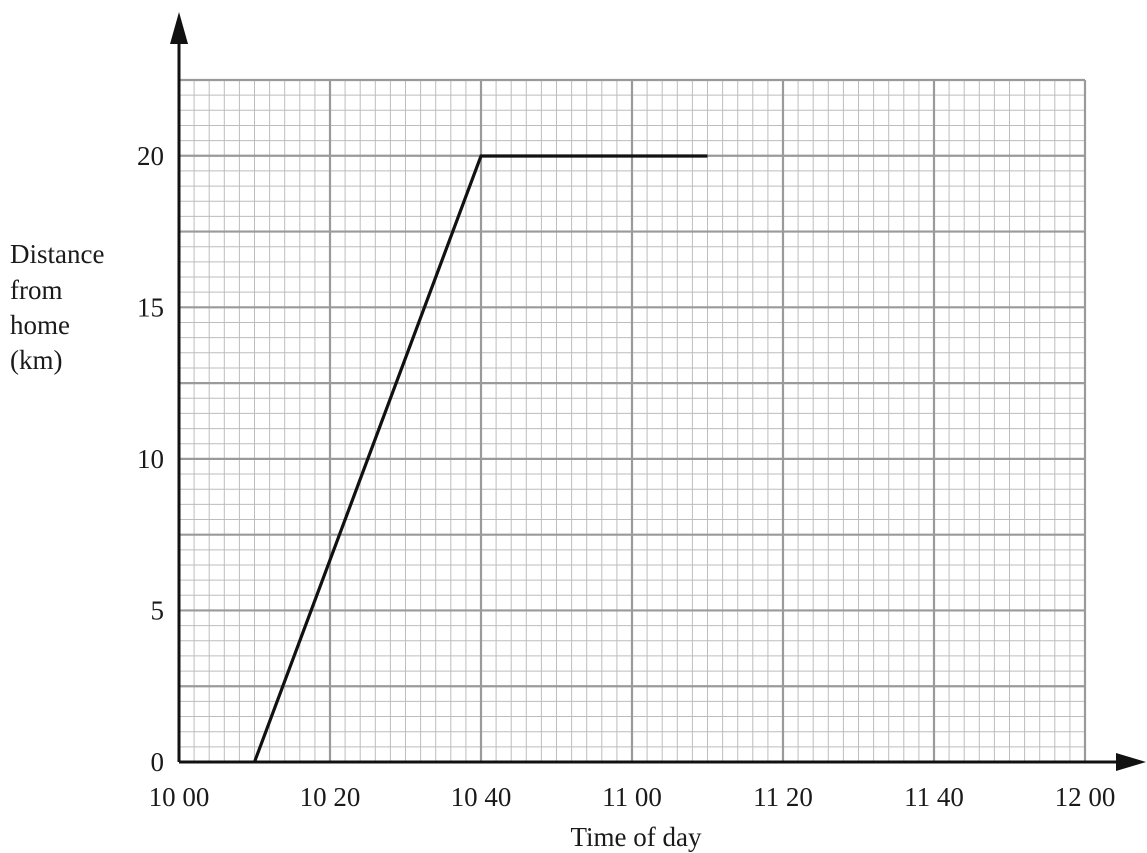 Image resolution: width=1147 pixels, height=853 pixels. I want to click on x-axis-arrowhead, so click(1131, 762).